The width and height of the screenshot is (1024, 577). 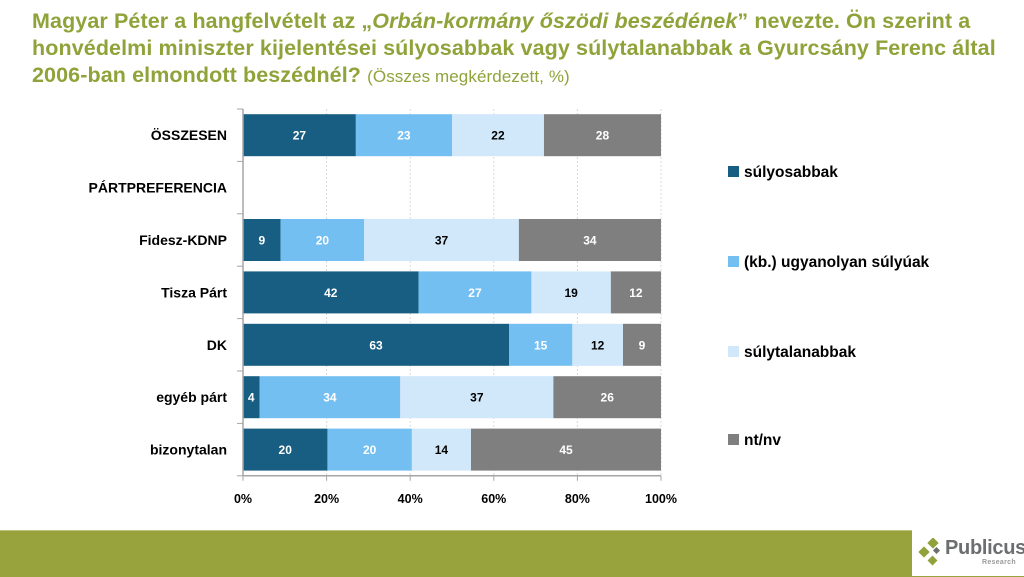 What do you see at coordinates (555, 21) in the screenshot?
I see `title-italic: Orbán-kormány őszödi beszédének` at bounding box center [555, 21].